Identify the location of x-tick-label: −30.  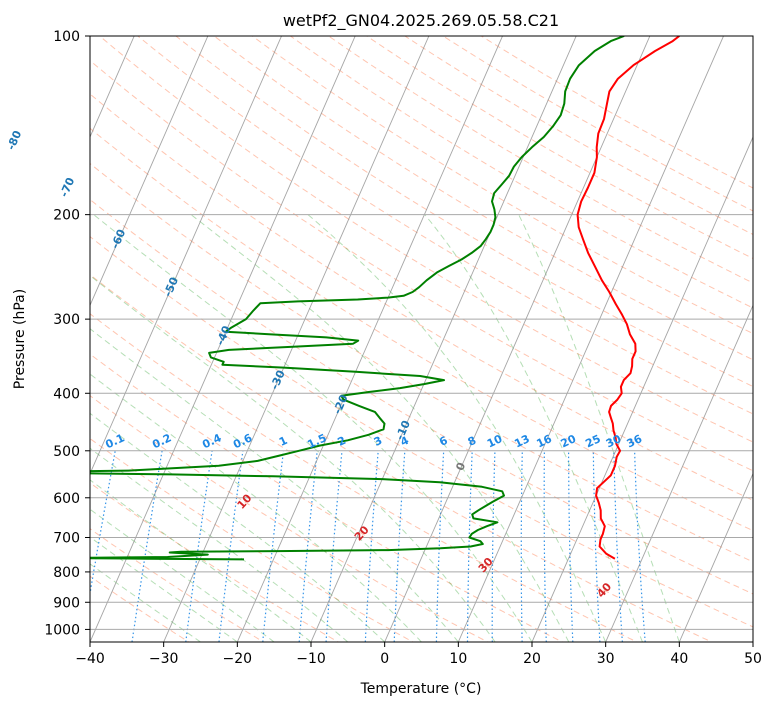
(164, 659).